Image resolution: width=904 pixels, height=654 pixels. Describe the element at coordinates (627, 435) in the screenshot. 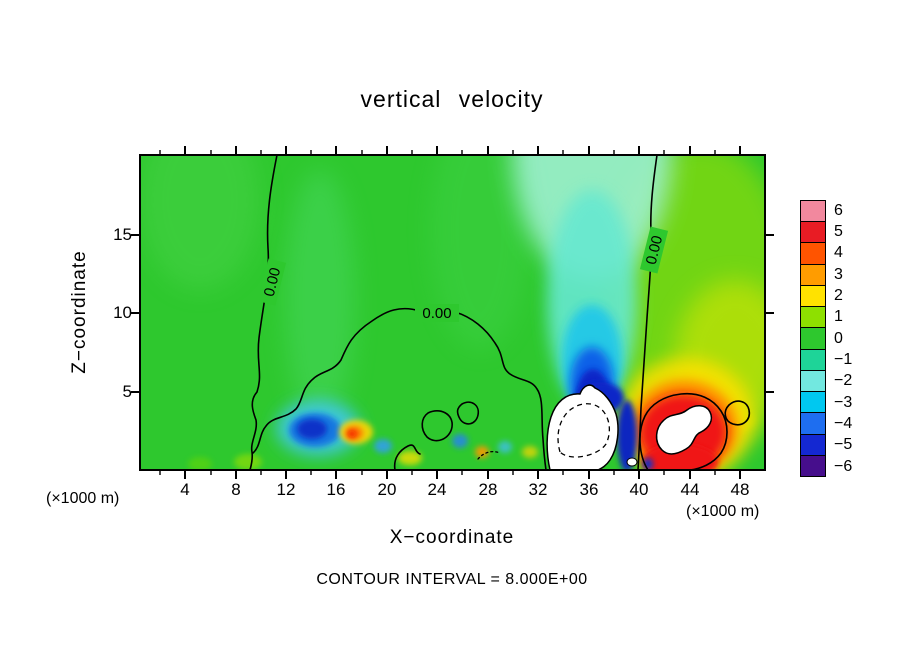

I see `blue-rim-right` at that location.